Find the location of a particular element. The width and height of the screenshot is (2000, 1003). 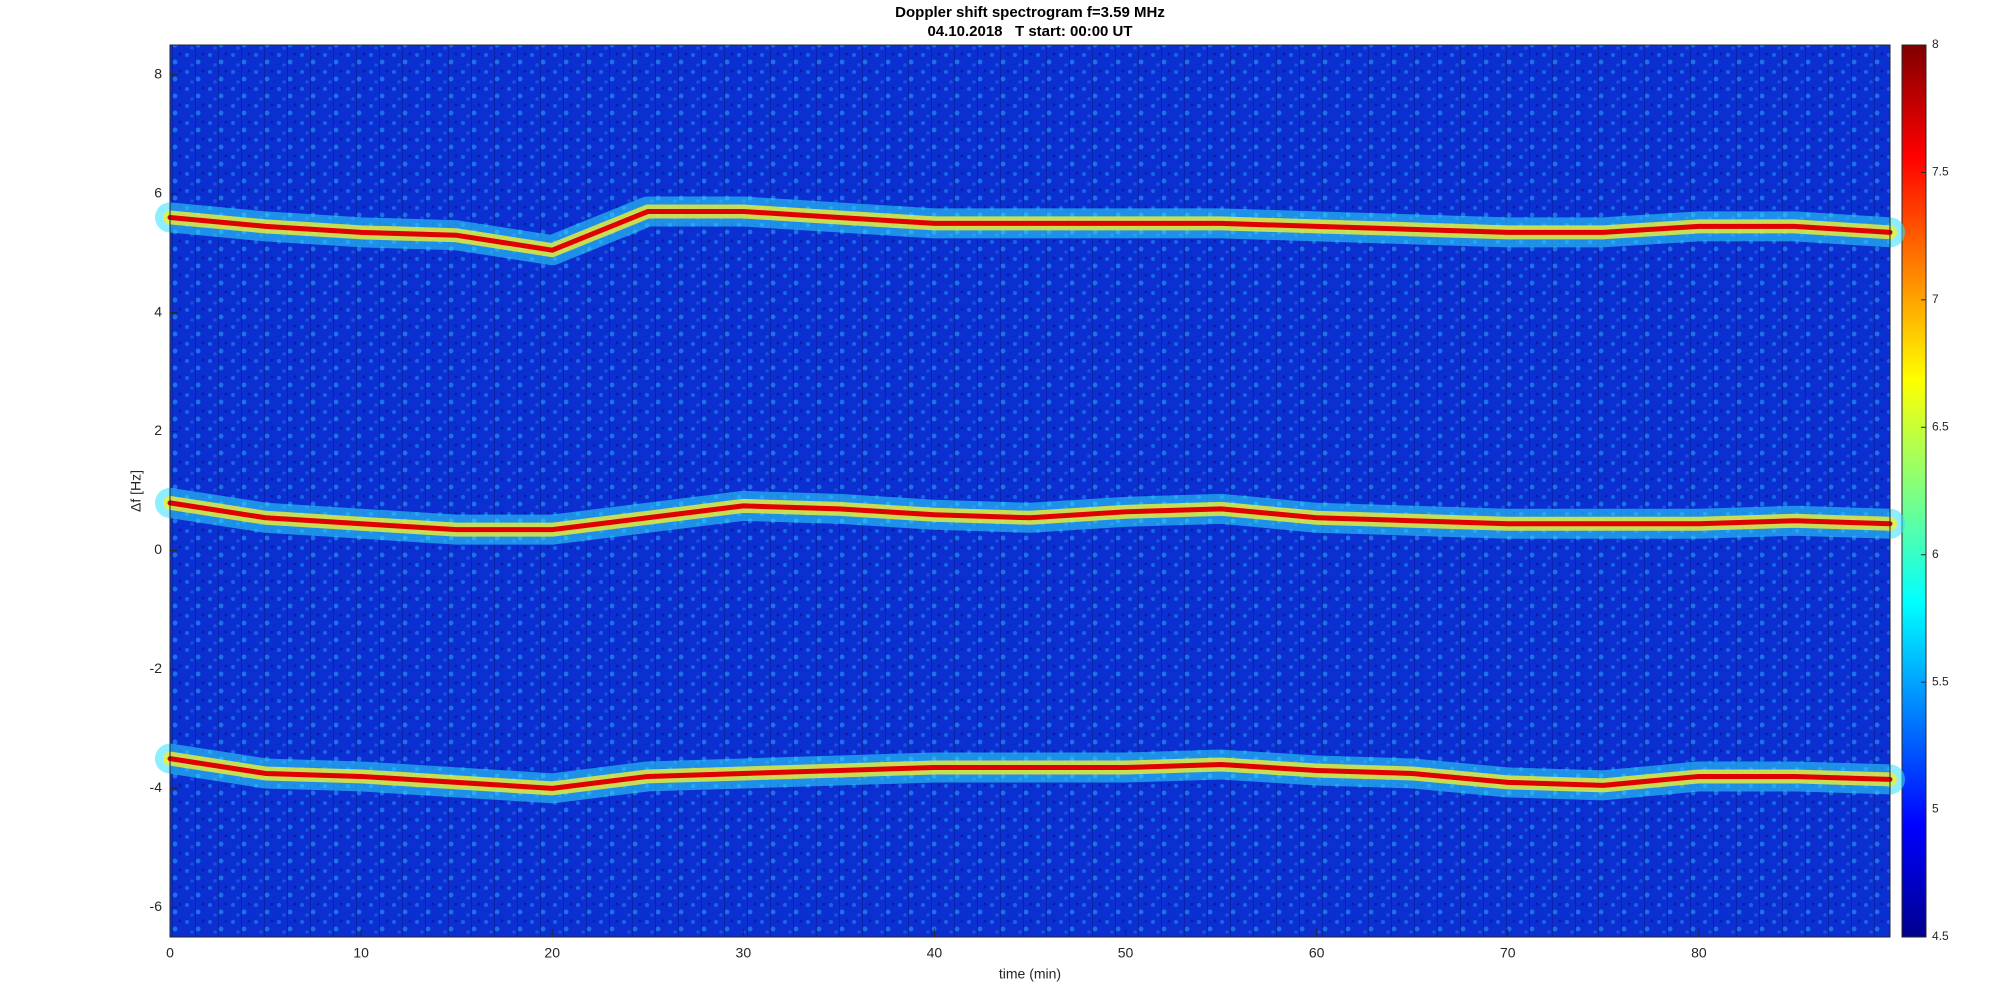

colorbar-tick-label: 6.5 is located at coordinates (1940, 426).